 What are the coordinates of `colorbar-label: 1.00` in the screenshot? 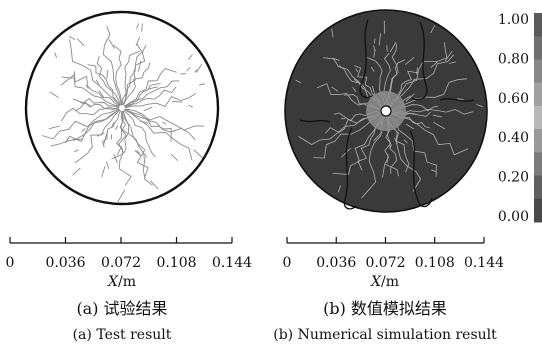 It's located at (513, 20).